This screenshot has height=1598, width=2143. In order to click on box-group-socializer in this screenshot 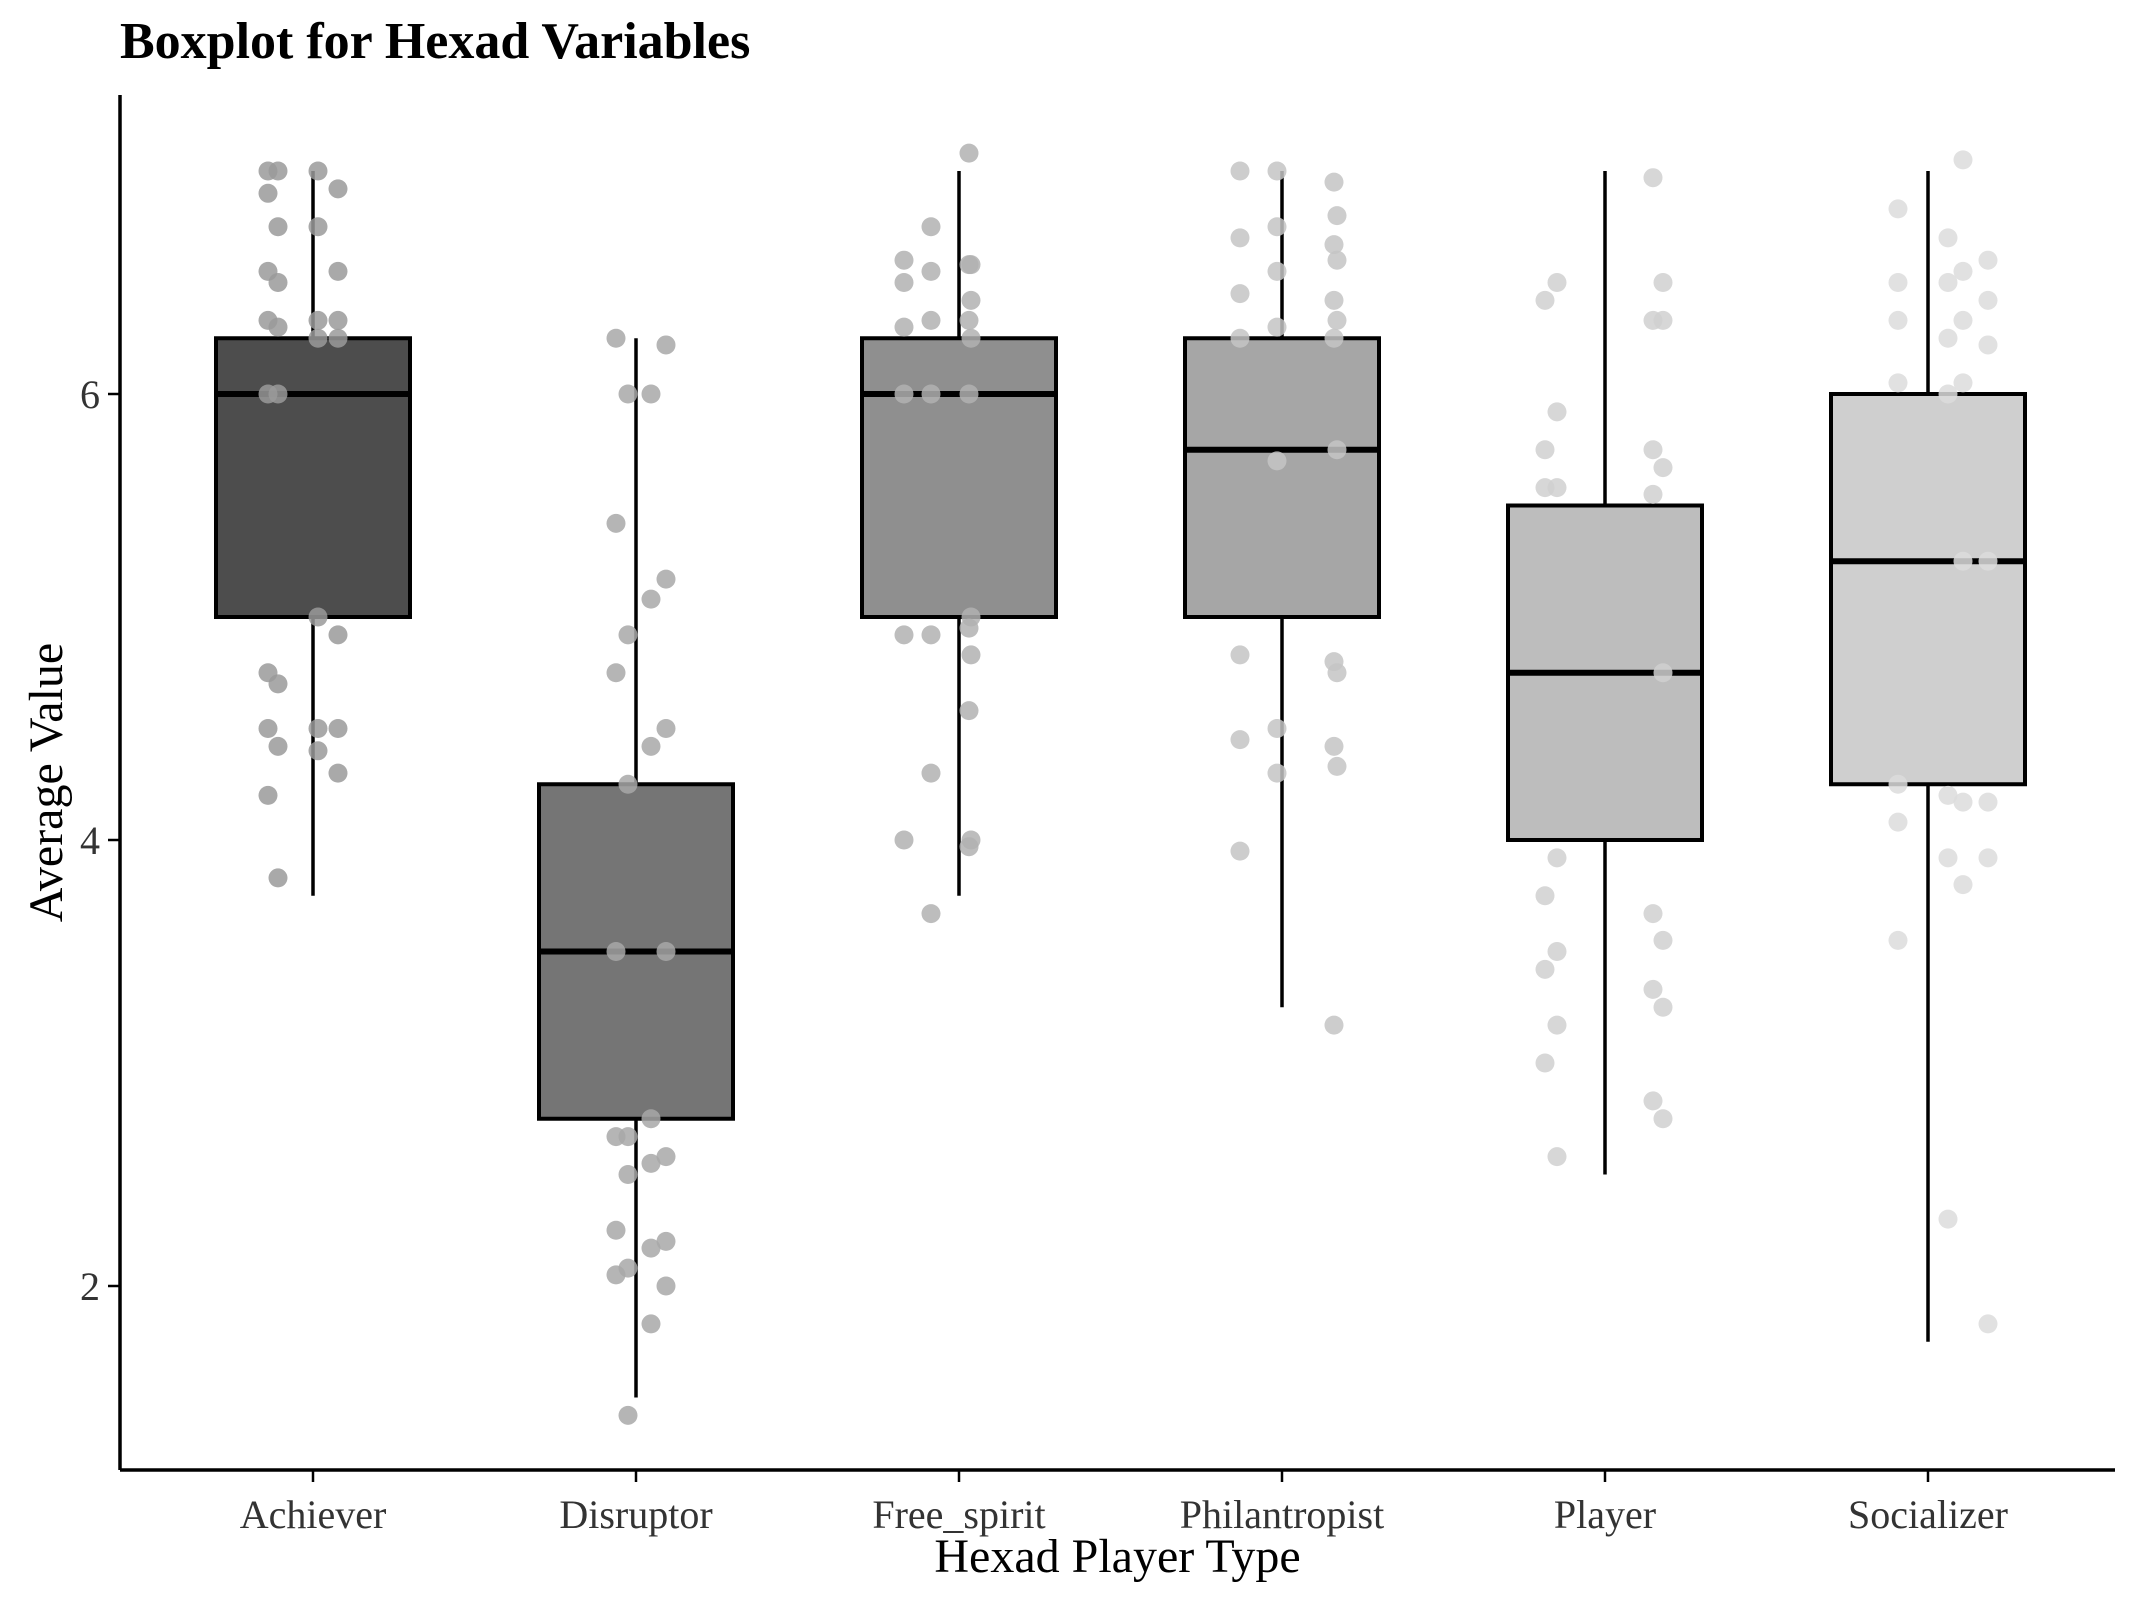, I will do `click(1928, 746)`.